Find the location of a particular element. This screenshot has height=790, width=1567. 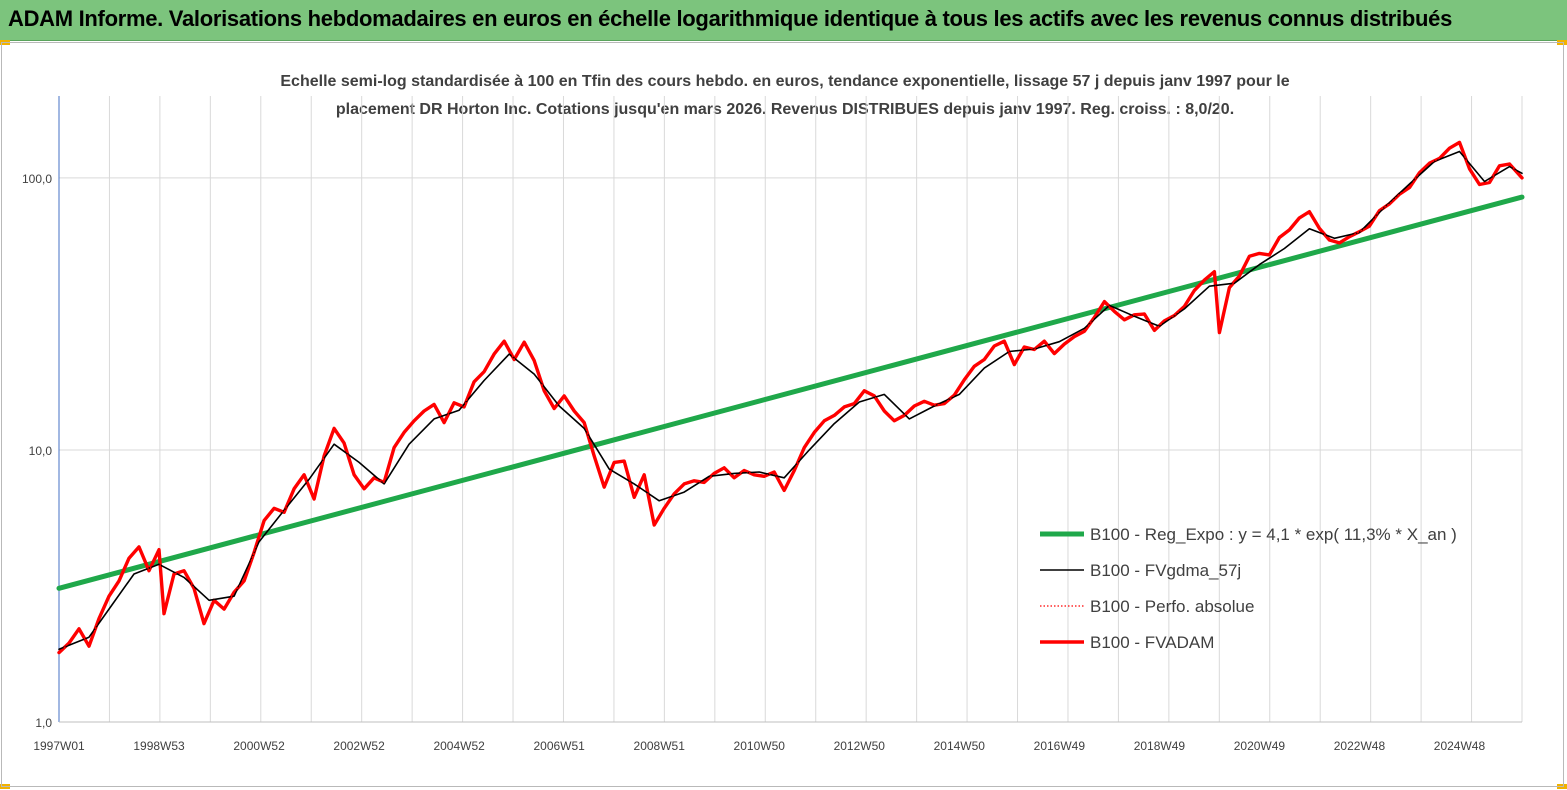

x-tick-label: 2020W49 is located at coordinates (1260, 746).